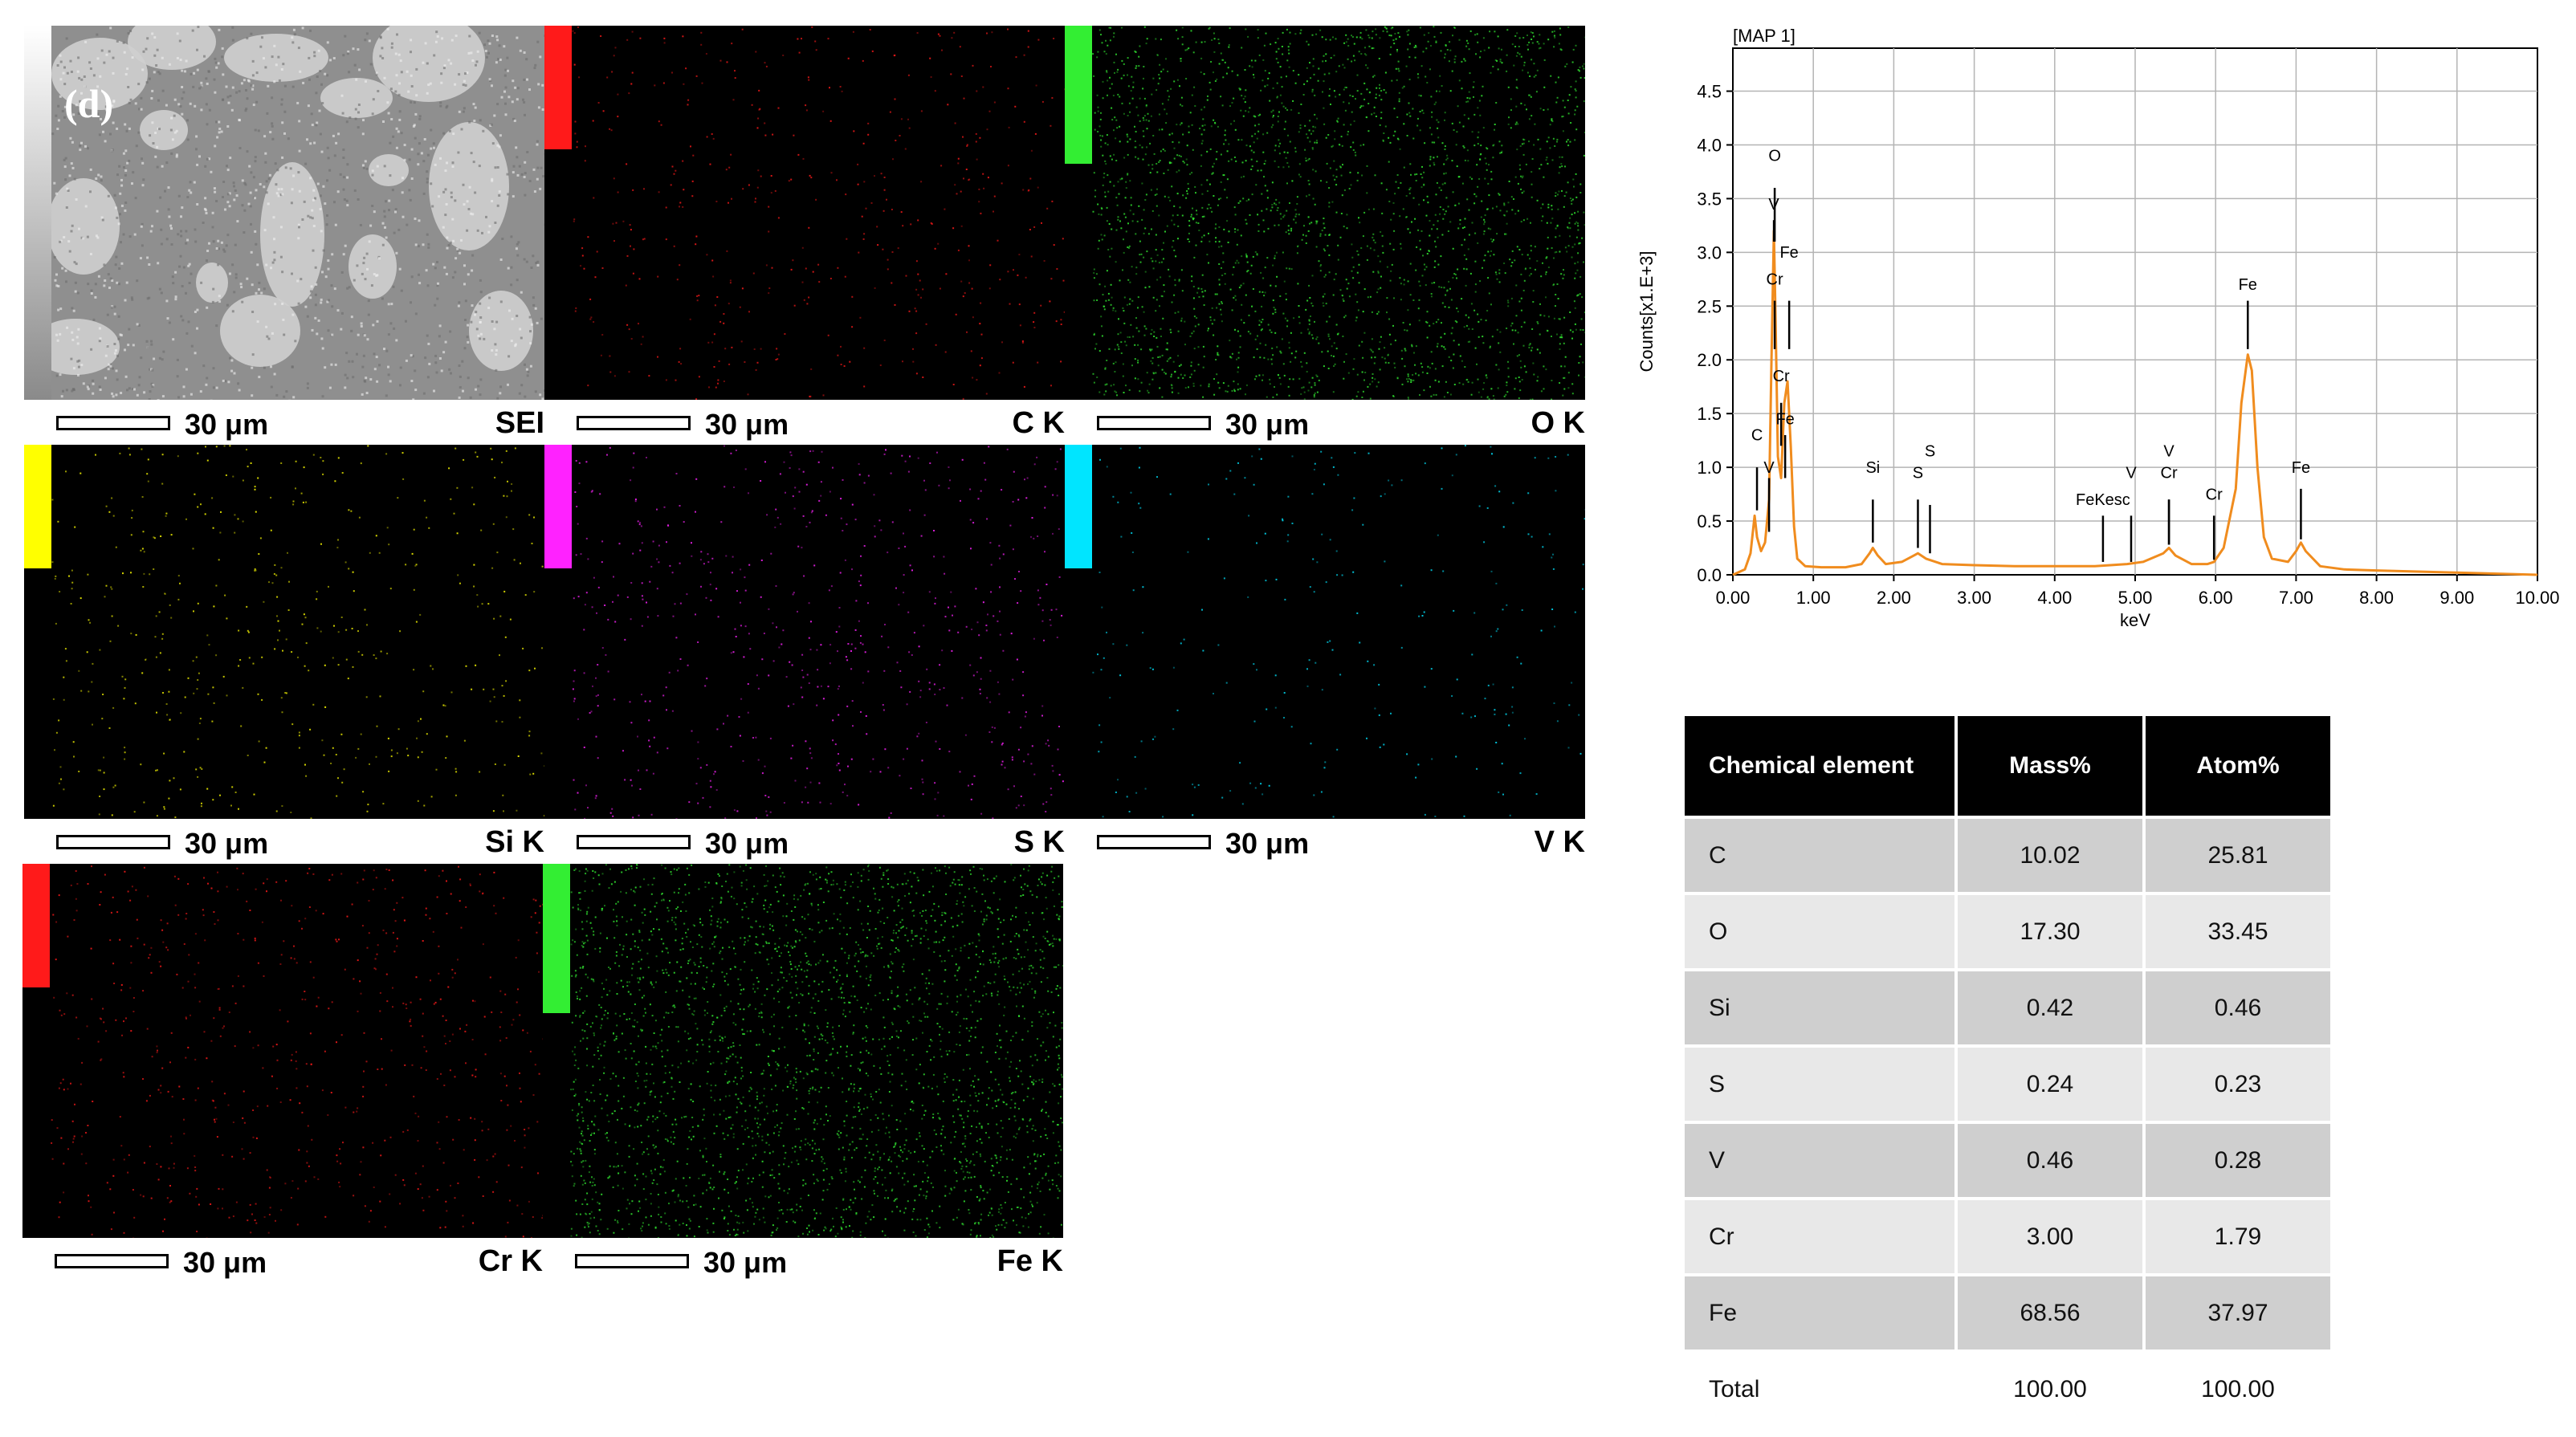 The height and width of the screenshot is (1437, 2576). Describe the element at coordinates (2135, 598) in the screenshot. I see `x-tick-label: 5.00` at that location.